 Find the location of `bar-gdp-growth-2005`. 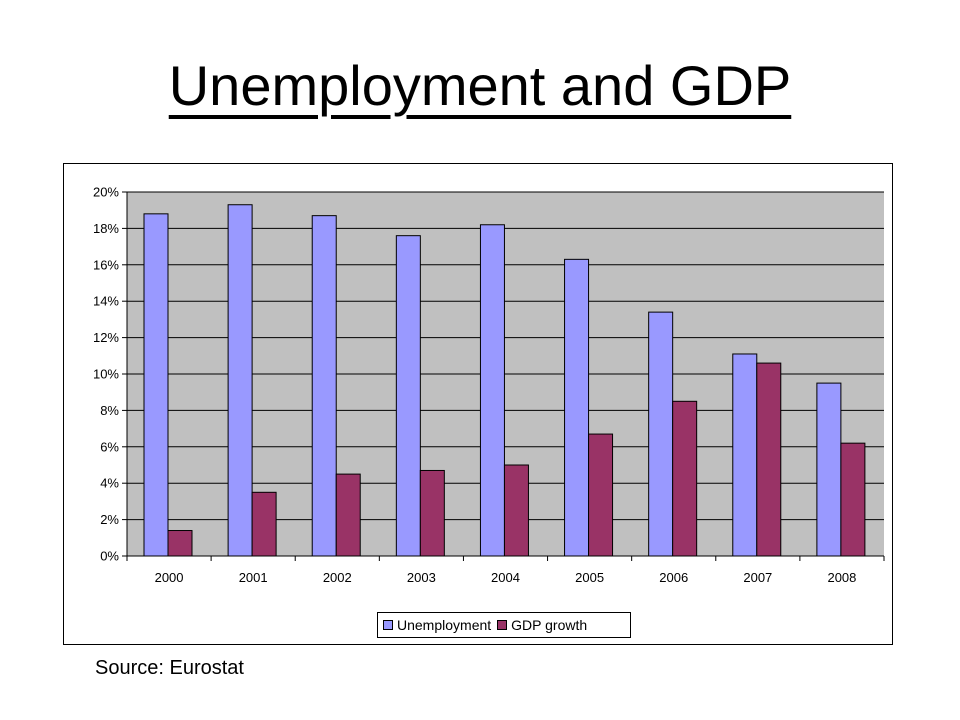

bar-gdp-growth-2005 is located at coordinates (601, 495).